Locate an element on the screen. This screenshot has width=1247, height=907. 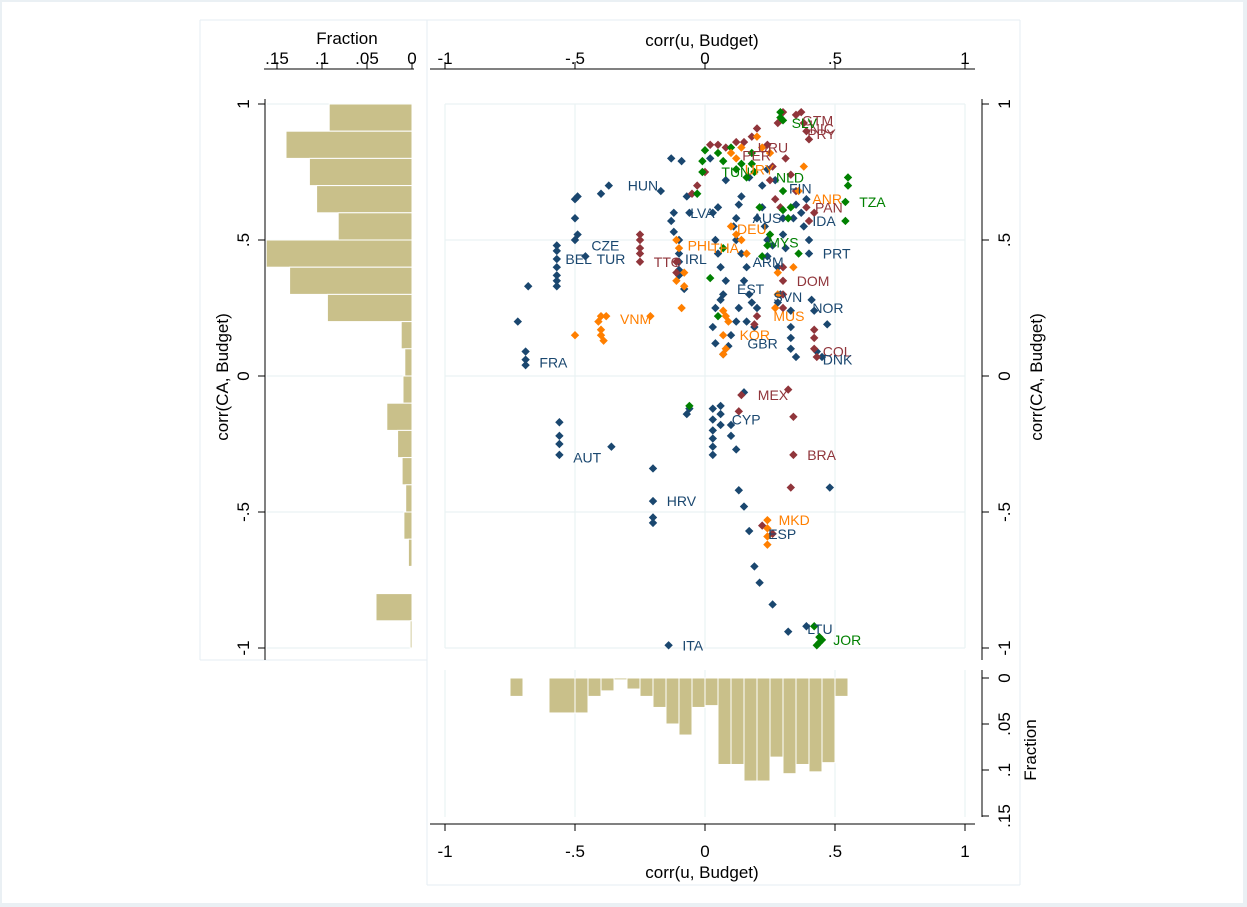
point-label: PER is located at coordinates (756, 156).